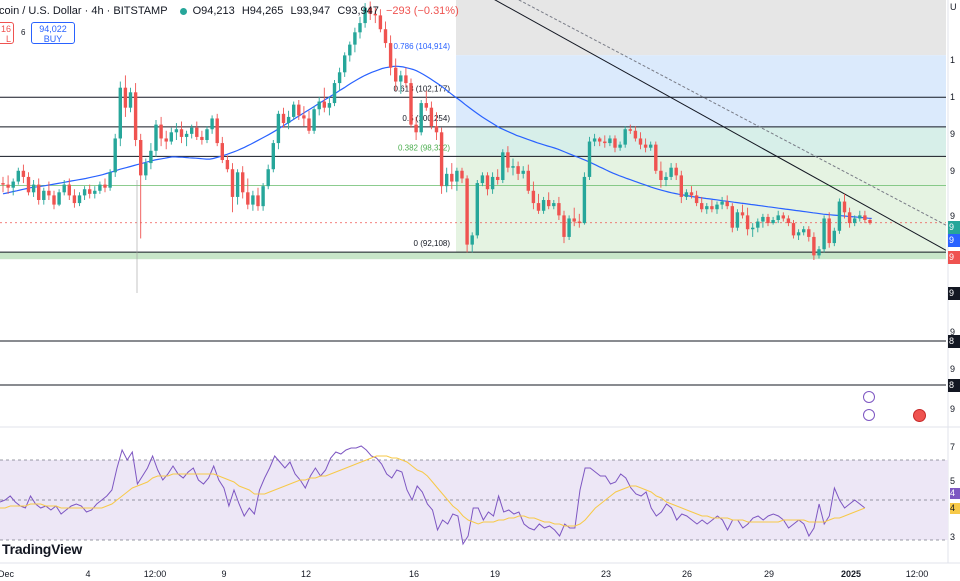 This screenshot has height=581, width=960. What do you see at coordinates (851, 574) in the screenshot?
I see `time-tick-label: 2025` at bounding box center [851, 574].